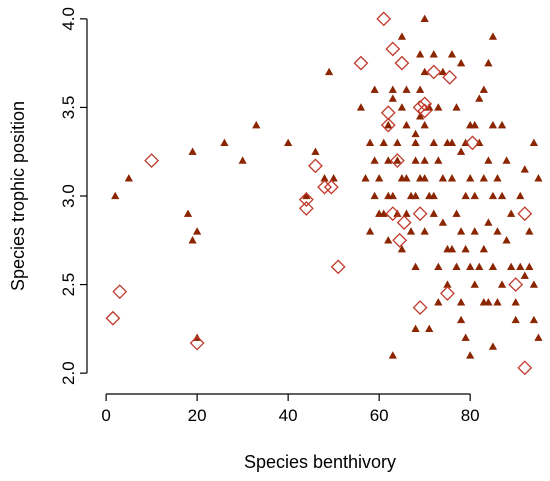 The width and height of the screenshot is (550, 481). I want to click on x-axis-ticks: 0 20 40 60 80, so click(290, 409).